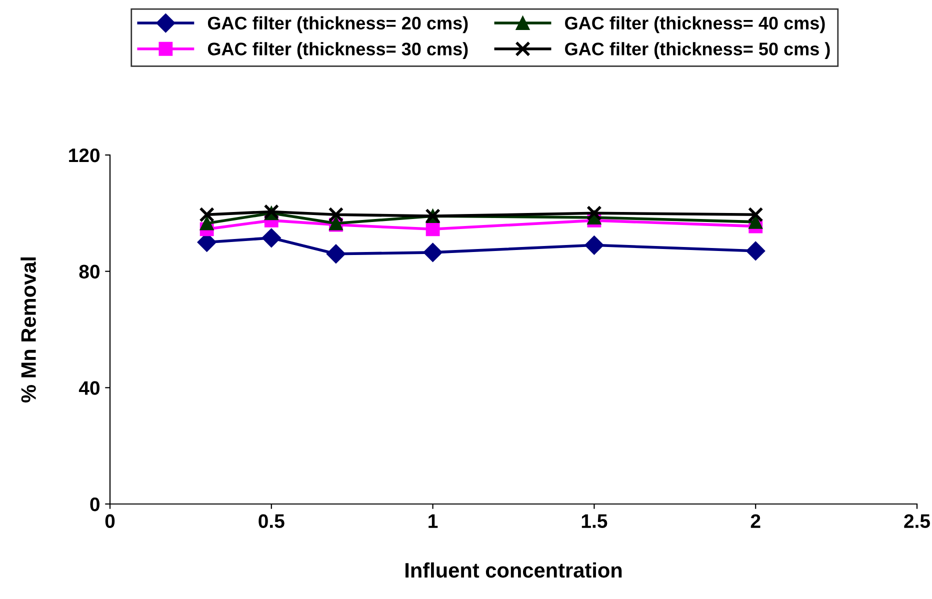  What do you see at coordinates (84, 155) in the screenshot?
I see `y-tick-label: 120` at bounding box center [84, 155].